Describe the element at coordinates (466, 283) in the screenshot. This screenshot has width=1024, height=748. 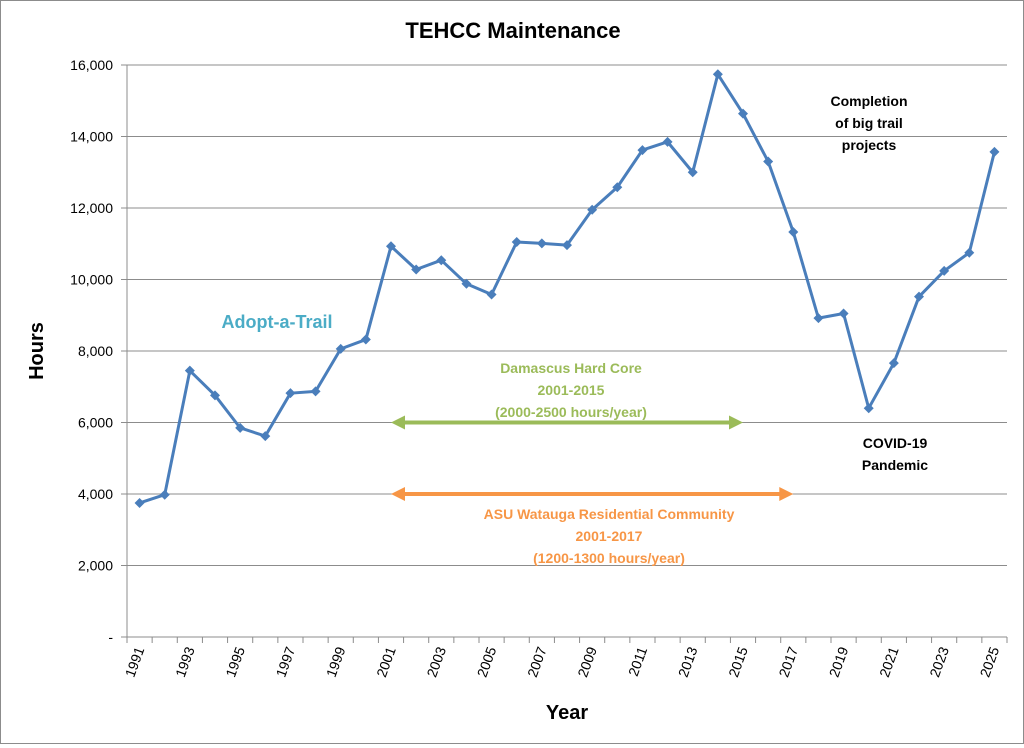
I see `data-point-2004` at that location.